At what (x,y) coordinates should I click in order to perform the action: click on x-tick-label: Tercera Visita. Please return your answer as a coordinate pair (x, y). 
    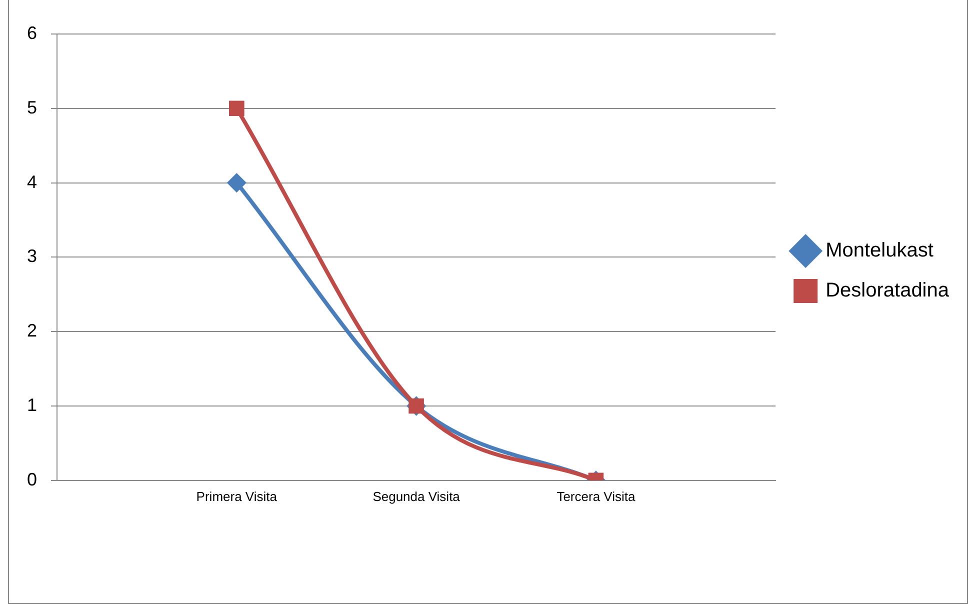
    Looking at the image, I should click on (596, 496).